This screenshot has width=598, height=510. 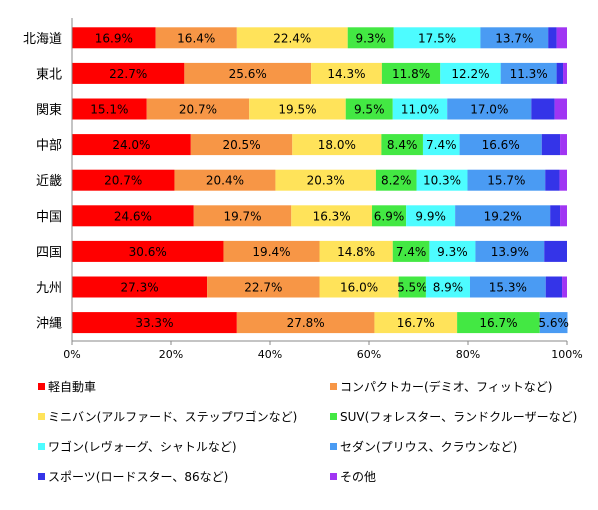 I want to click on x-tick-label: 100%, so click(x=566, y=354).